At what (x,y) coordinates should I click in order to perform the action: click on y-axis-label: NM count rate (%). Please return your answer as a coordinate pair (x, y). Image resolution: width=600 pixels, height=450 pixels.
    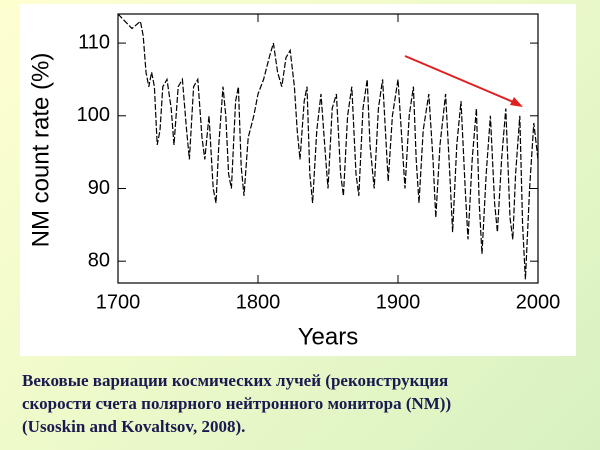
    Looking at the image, I should click on (40, 150).